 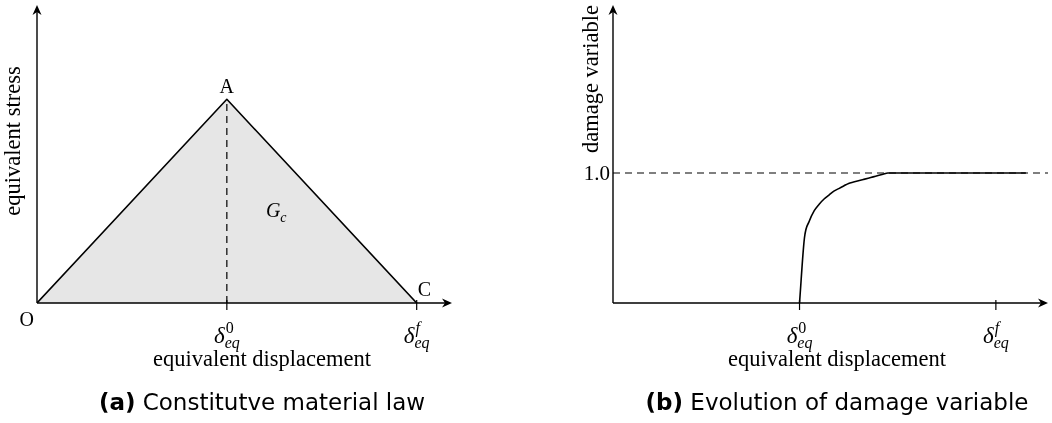 What do you see at coordinates (590, 79) in the screenshot?
I see `y-axis-title: damage variable` at bounding box center [590, 79].